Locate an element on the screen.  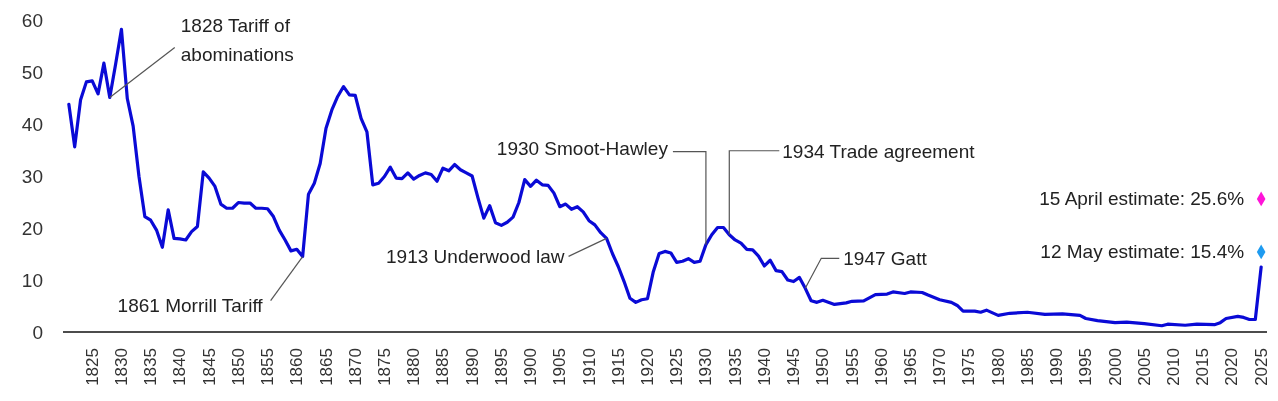
x-tick-label: 1830 is located at coordinates (121, 367).